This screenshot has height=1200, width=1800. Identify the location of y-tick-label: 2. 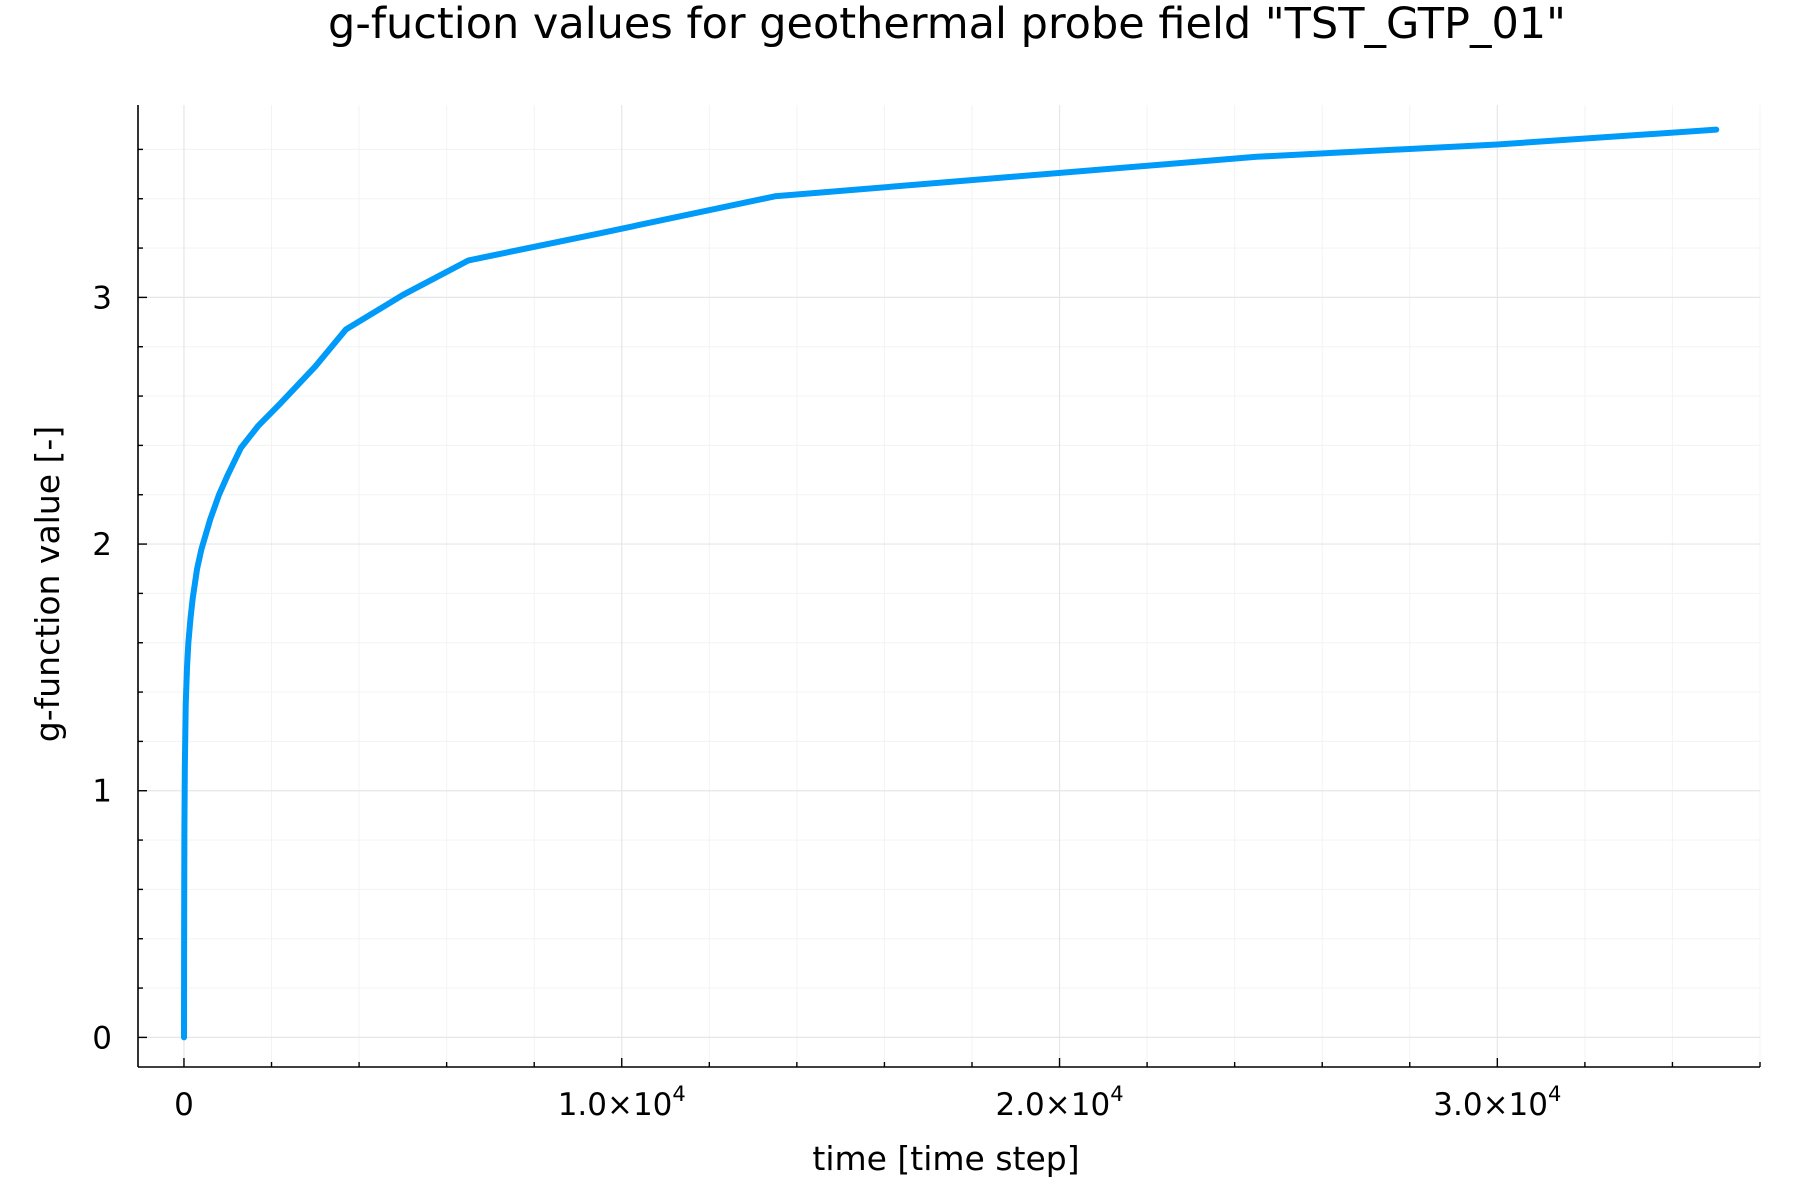
(102, 545).